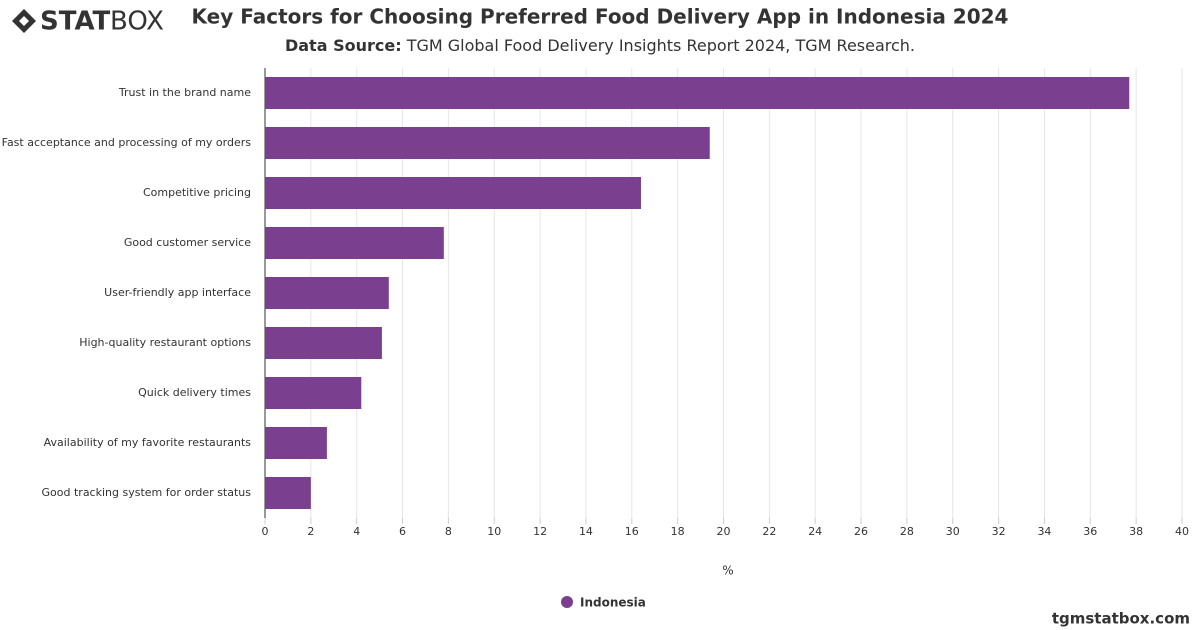  I want to click on x-tick-label: 28, so click(907, 531).